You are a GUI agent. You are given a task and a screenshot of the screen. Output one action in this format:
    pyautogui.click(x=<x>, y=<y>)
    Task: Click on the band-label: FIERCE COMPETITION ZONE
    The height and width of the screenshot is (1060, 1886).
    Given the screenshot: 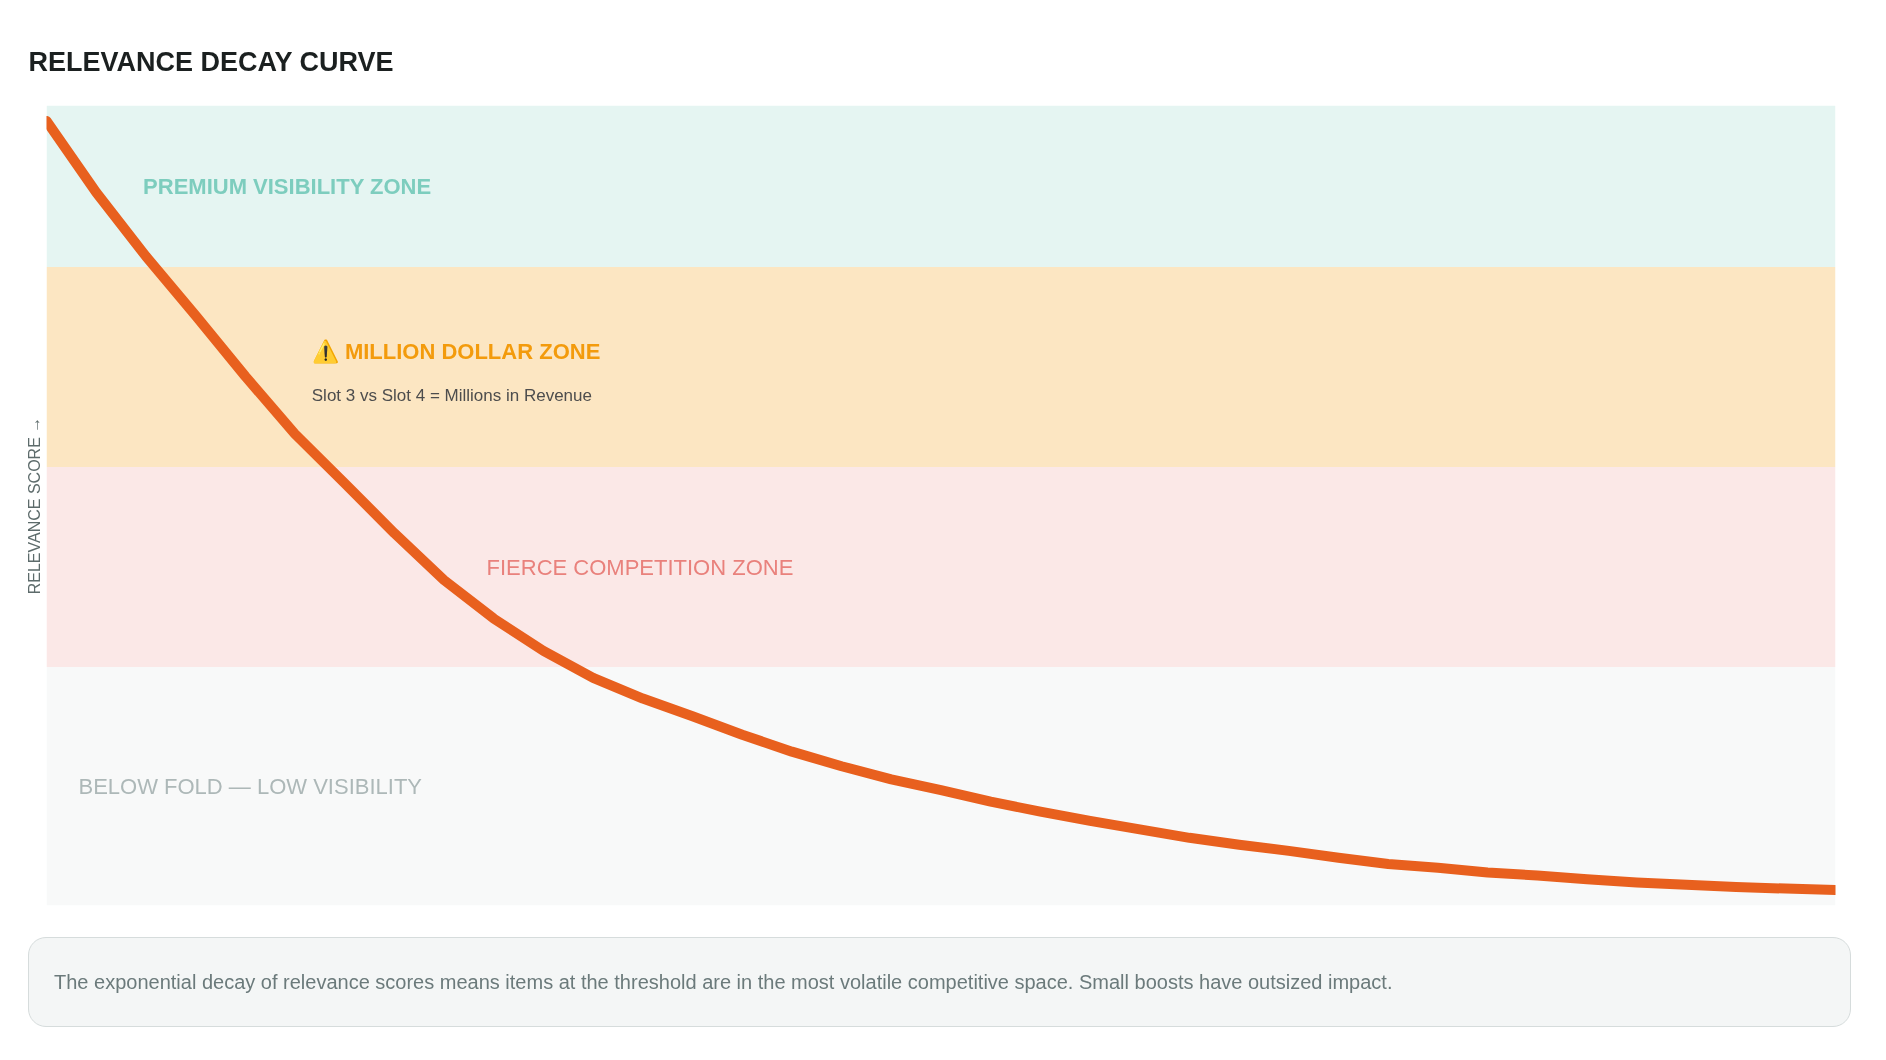 What is the action you would take?
    pyautogui.click(x=640, y=567)
    